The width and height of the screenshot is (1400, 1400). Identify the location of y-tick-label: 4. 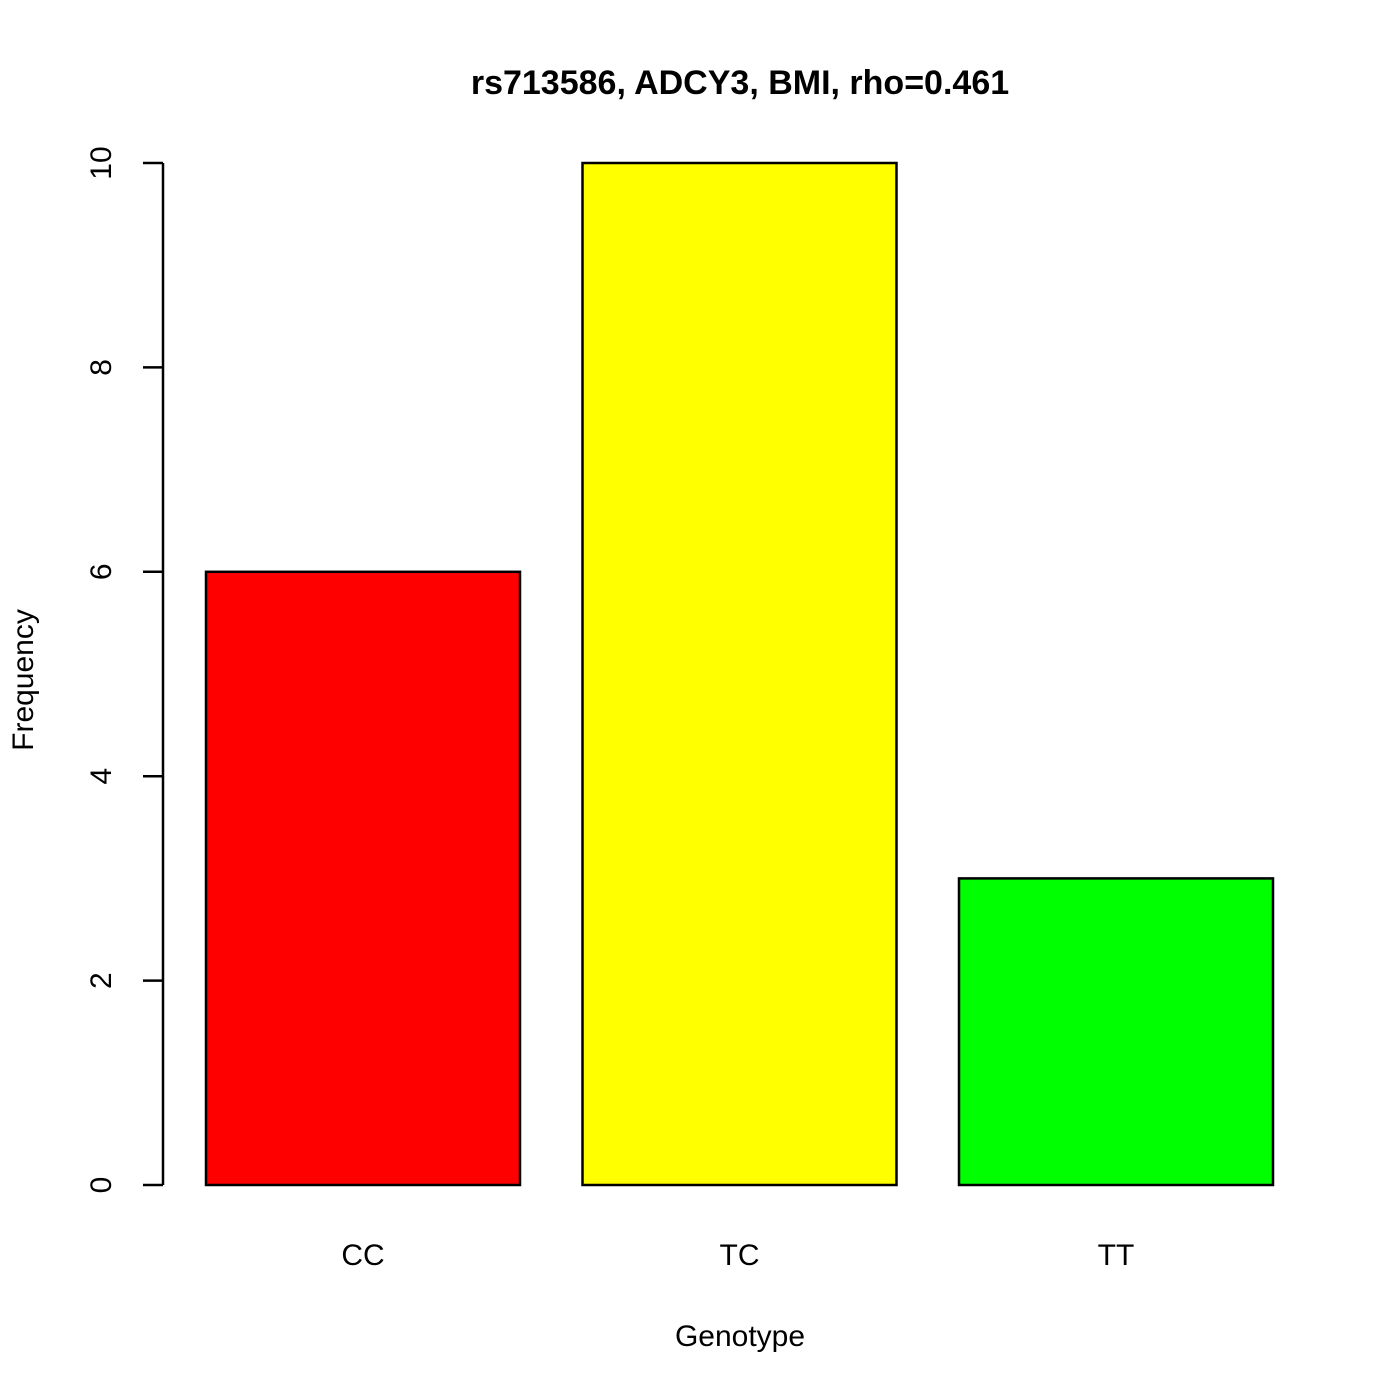
(101, 776).